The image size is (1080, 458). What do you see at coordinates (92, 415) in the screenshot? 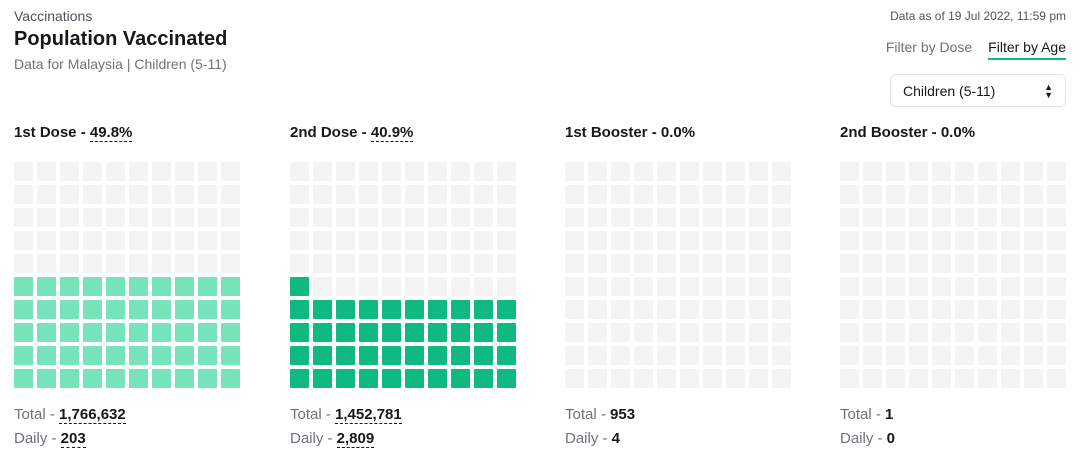
I see `total-value: 1,766,632` at bounding box center [92, 415].